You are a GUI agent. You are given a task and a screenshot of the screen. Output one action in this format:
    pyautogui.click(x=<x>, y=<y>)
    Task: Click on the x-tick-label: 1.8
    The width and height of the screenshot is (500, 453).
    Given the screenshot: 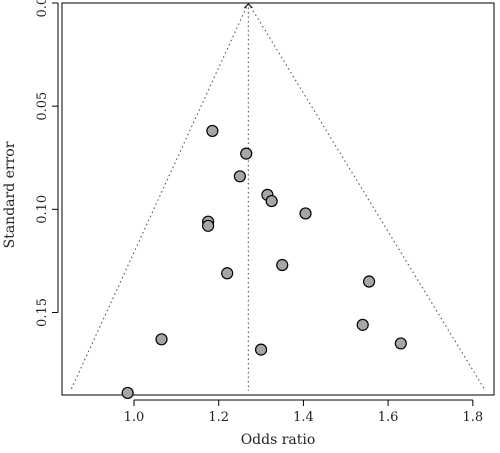 What is the action you would take?
    pyautogui.click(x=472, y=417)
    